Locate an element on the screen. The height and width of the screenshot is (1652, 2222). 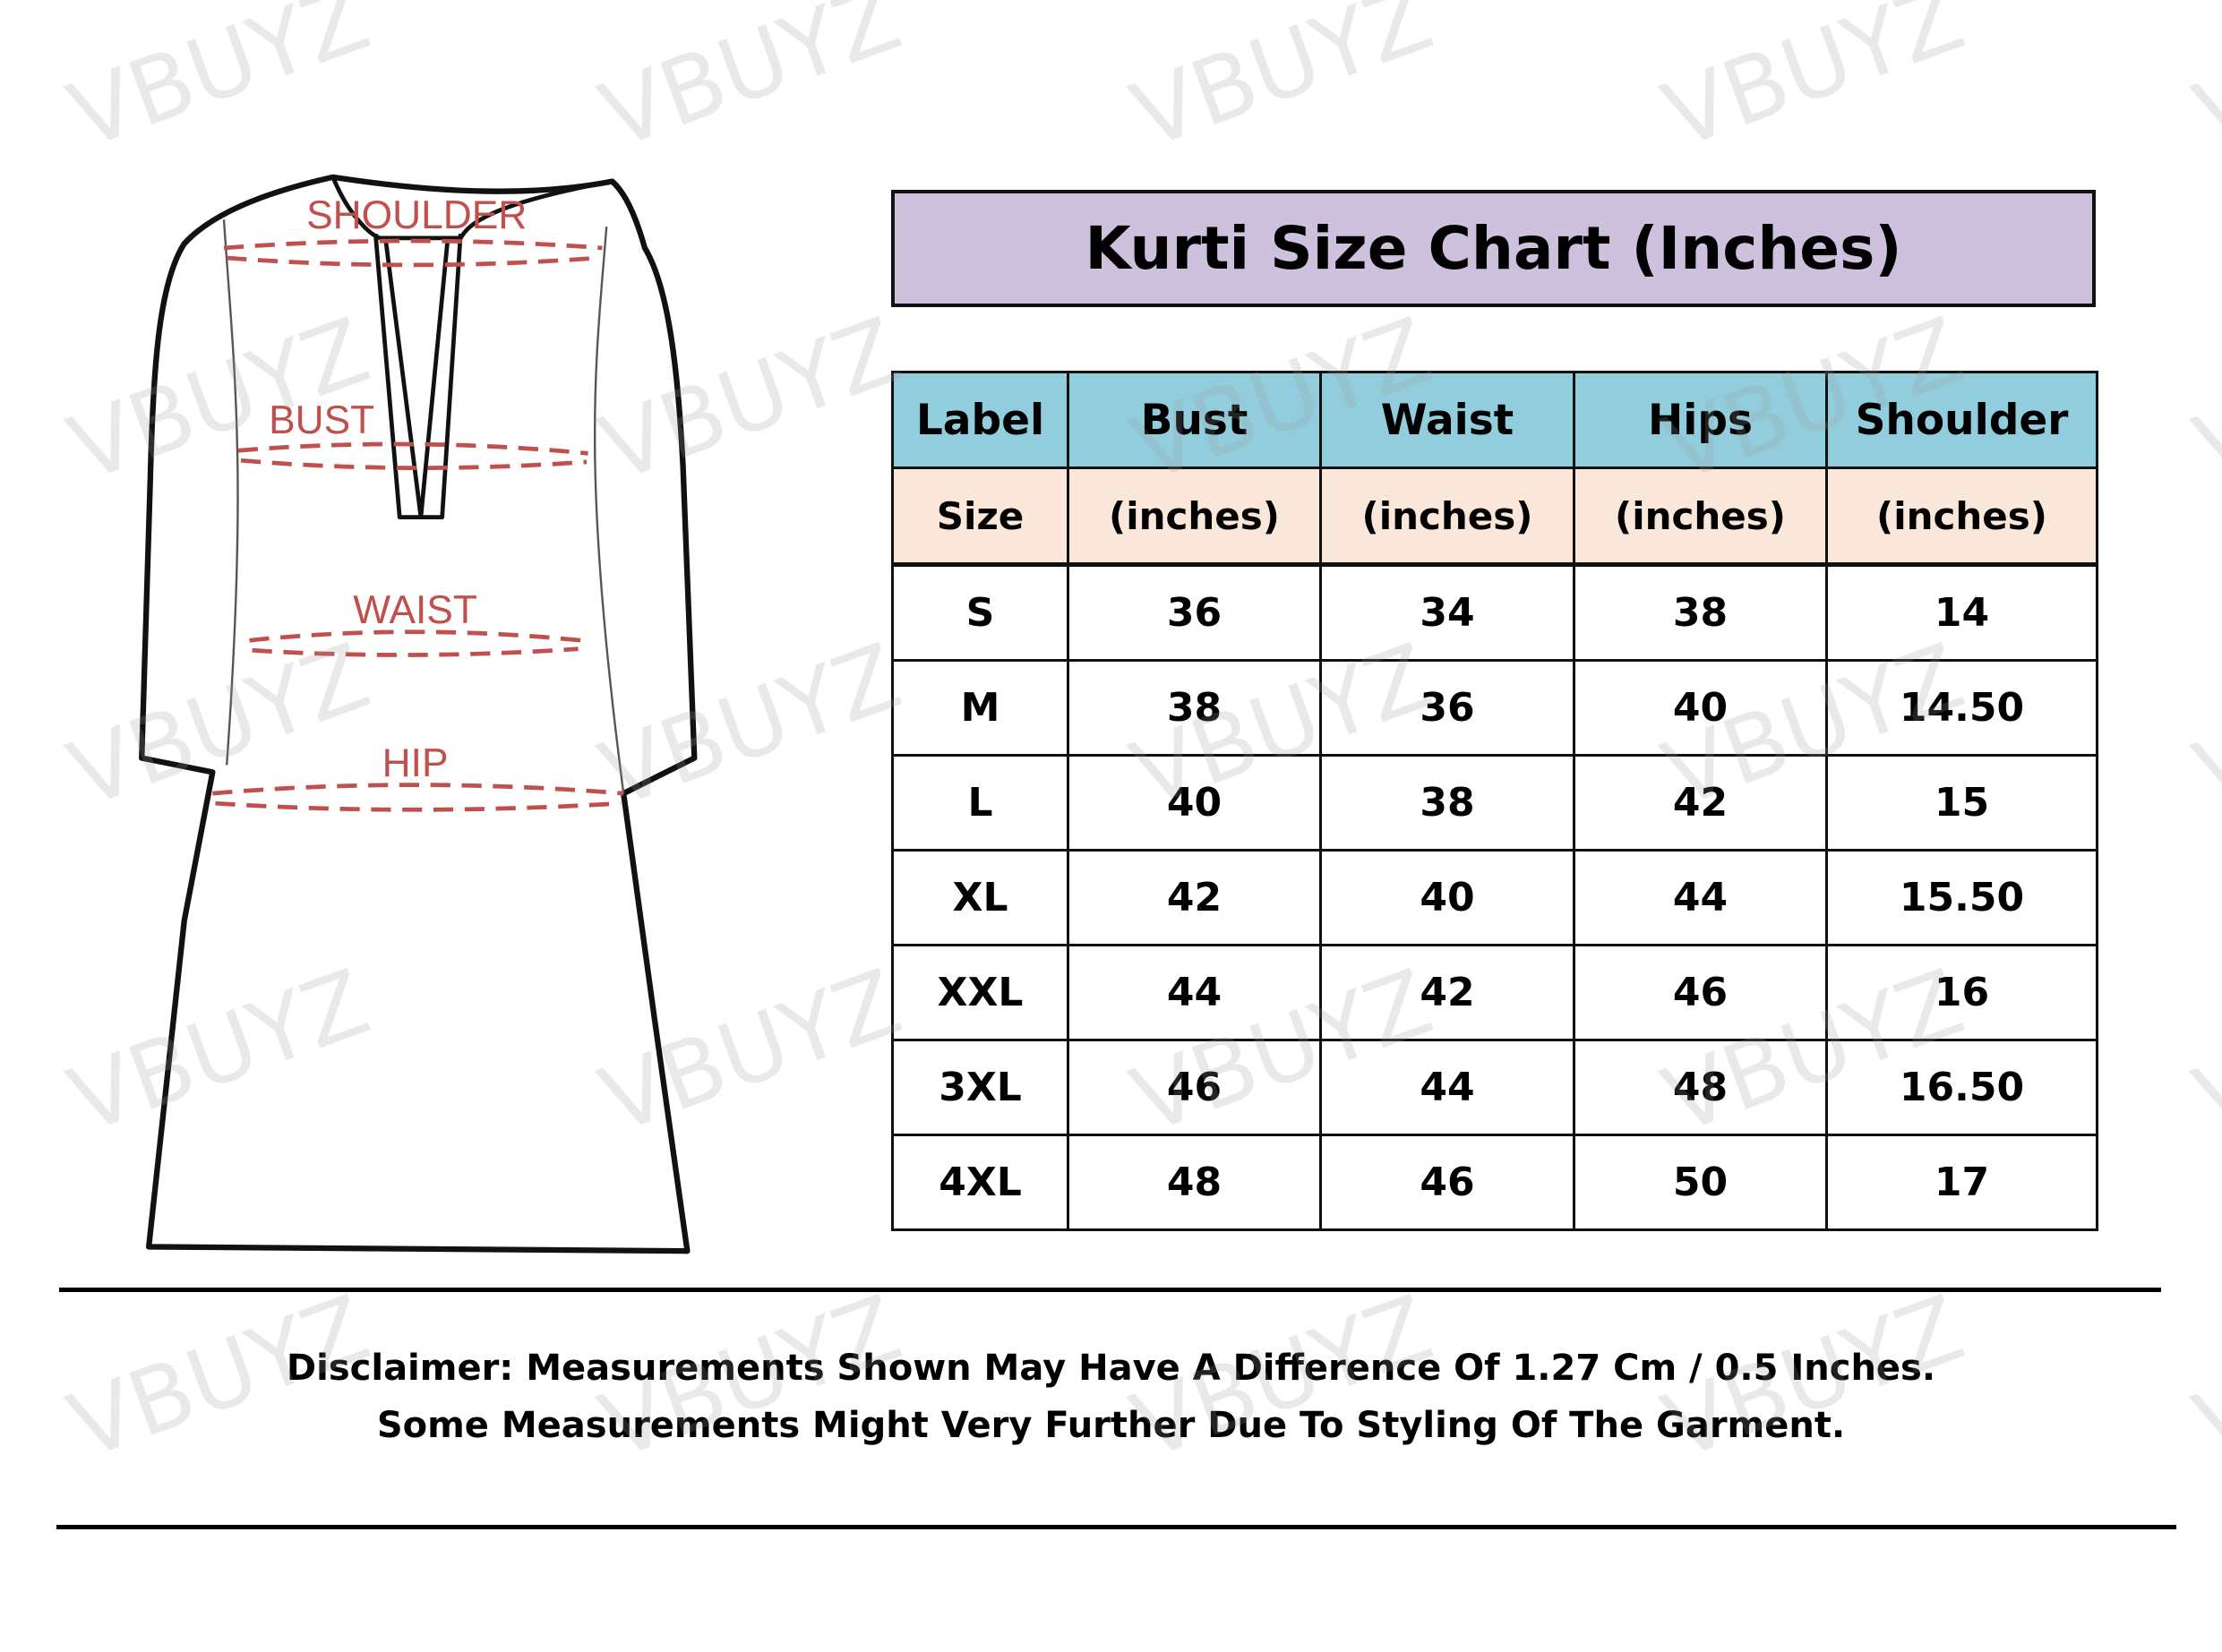
cell-hips: 48 is located at coordinates (1700, 1087).